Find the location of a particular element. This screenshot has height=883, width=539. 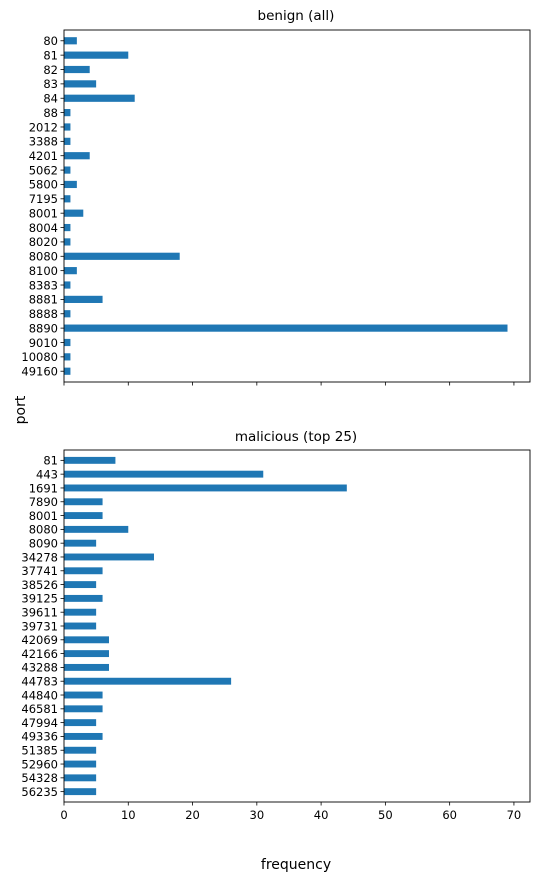

benign-ytick-label: 8004 is located at coordinates (43, 228).